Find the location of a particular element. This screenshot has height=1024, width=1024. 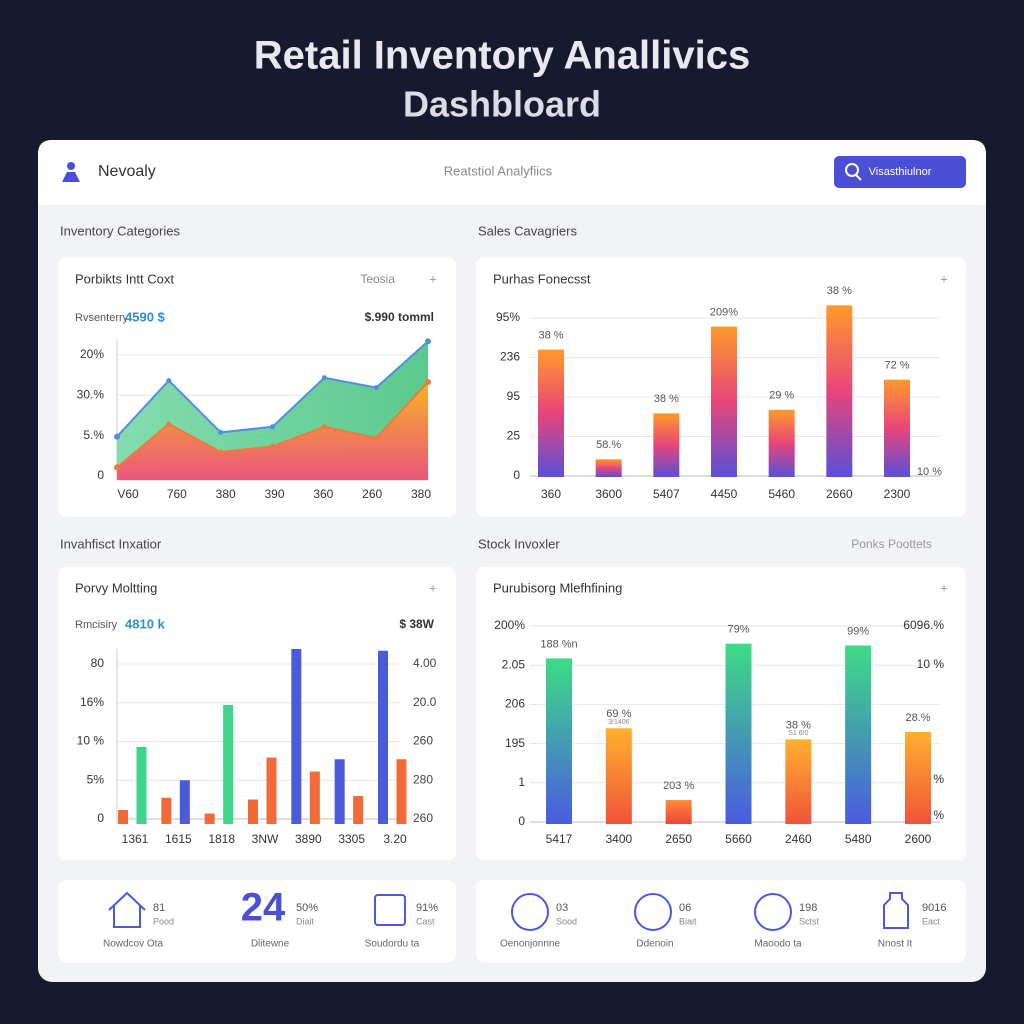

stat-unit: Pood is located at coordinates (163, 921).